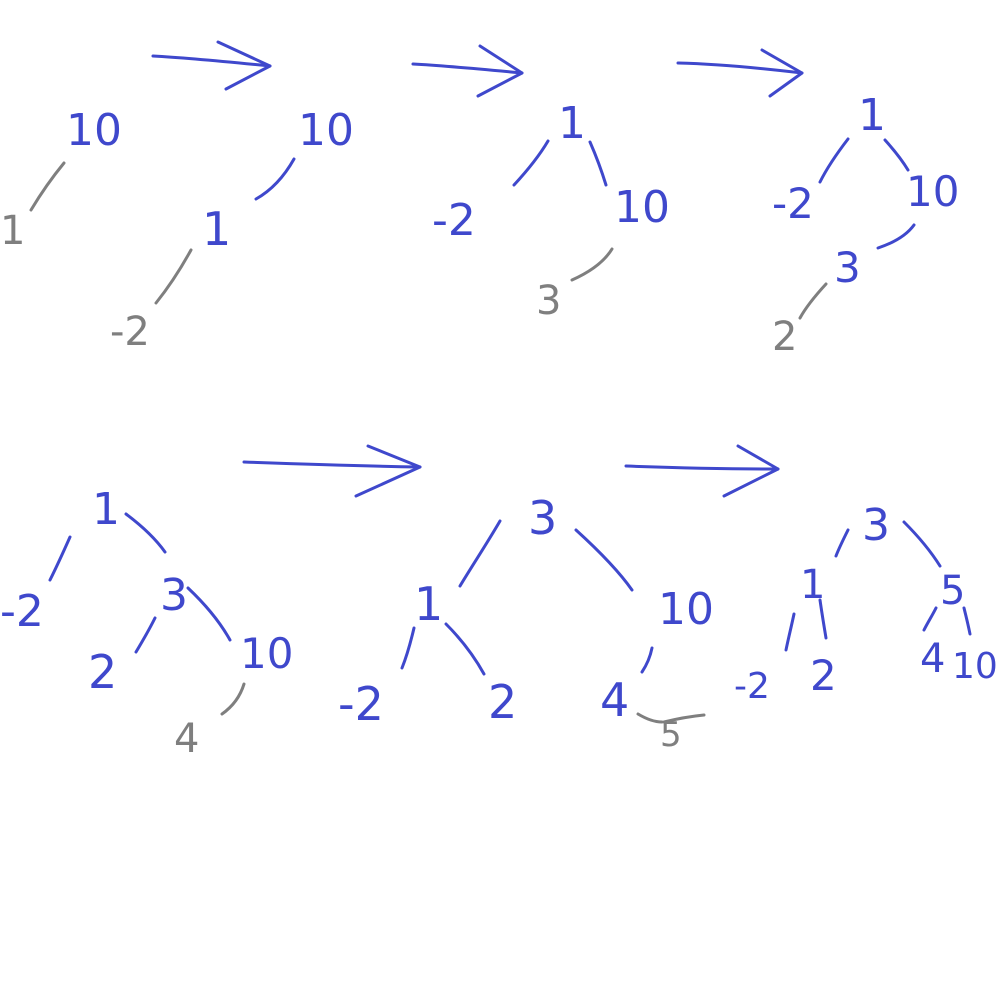 This screenshot has width=1000, height=1000. Describe the element at coordinates (865, 225) in the screenshot. I see `step-4-tree: 1 -2 10 3 2` at that location.